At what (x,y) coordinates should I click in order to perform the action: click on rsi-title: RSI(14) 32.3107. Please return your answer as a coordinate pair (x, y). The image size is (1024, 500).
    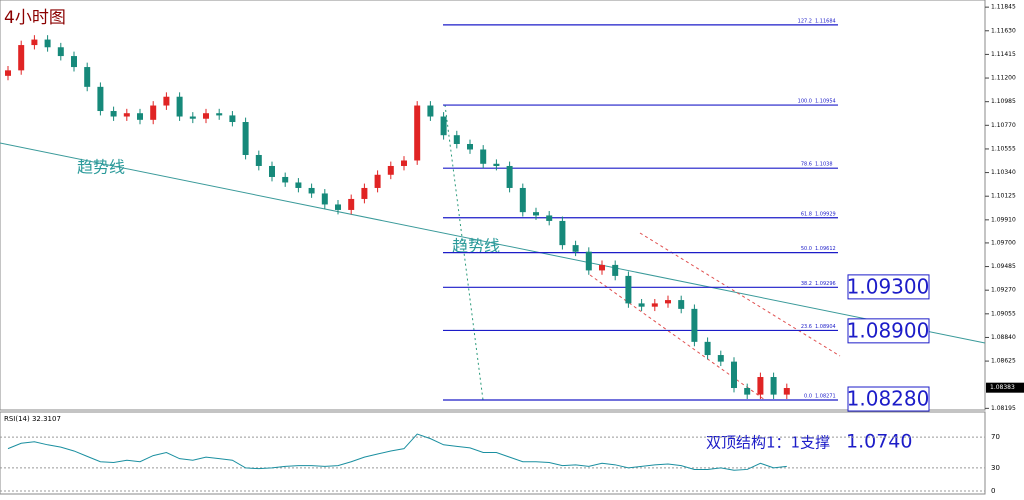
    Looking at the image, I should click on (32, 419).